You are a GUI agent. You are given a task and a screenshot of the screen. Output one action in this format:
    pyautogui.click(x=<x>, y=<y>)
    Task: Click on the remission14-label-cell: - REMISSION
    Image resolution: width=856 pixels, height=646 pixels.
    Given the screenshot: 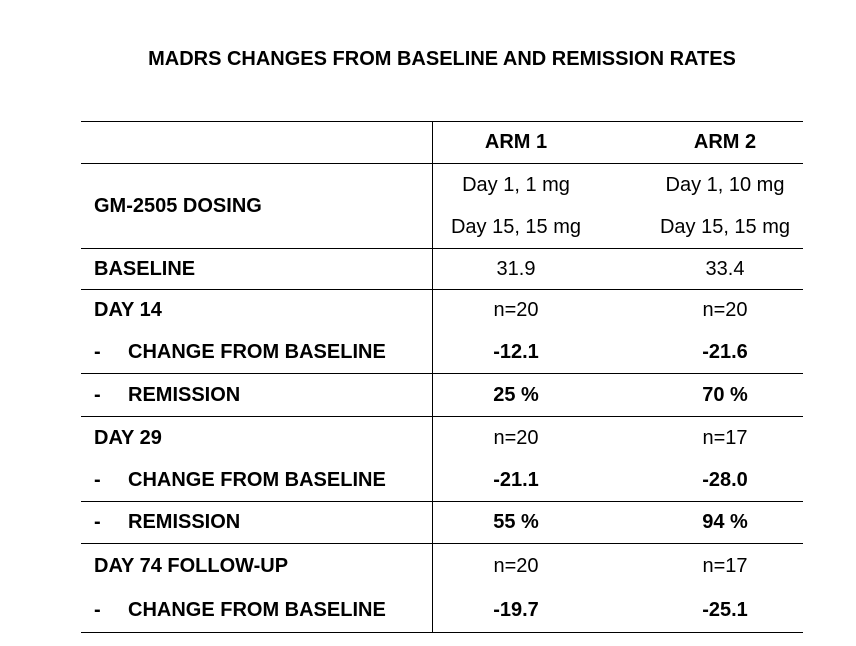 What is the action you would take?
    pyautogui.click(x=256, y=395)
    